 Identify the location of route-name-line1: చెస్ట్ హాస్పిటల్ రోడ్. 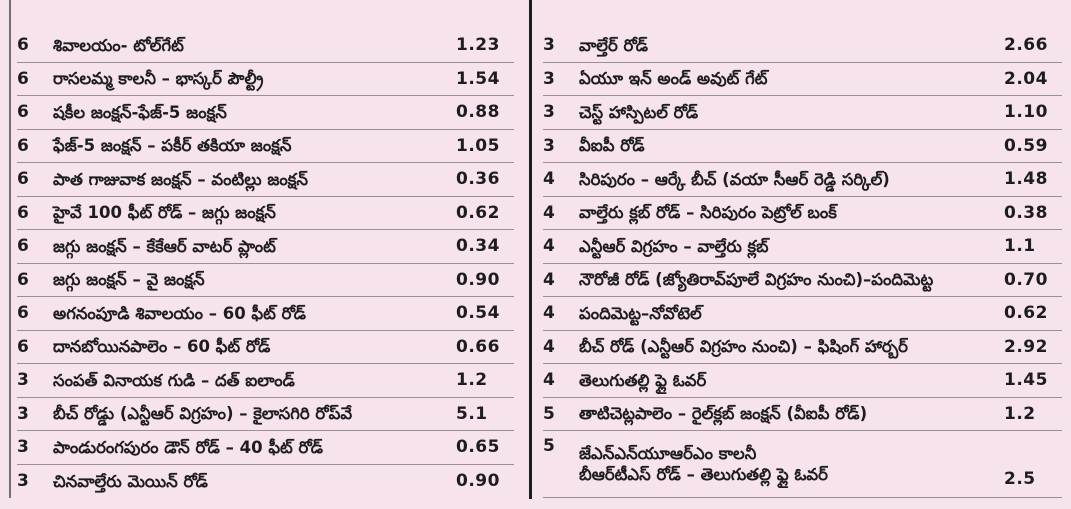
(639, 112).